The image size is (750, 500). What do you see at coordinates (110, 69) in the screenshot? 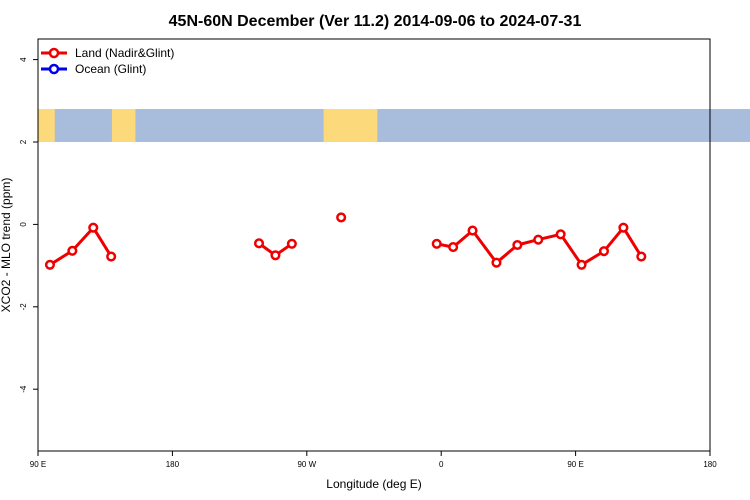
I see `legend-label-ocean: Ocean (Glint)` at bounding box center [110, 69].